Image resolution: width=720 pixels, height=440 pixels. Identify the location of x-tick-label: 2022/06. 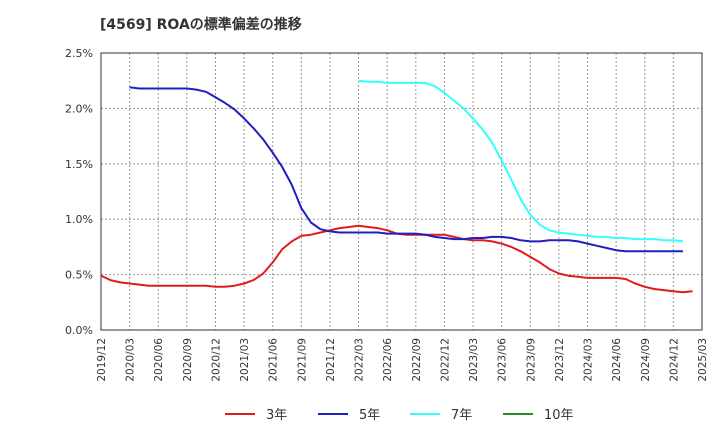
(388, 360).